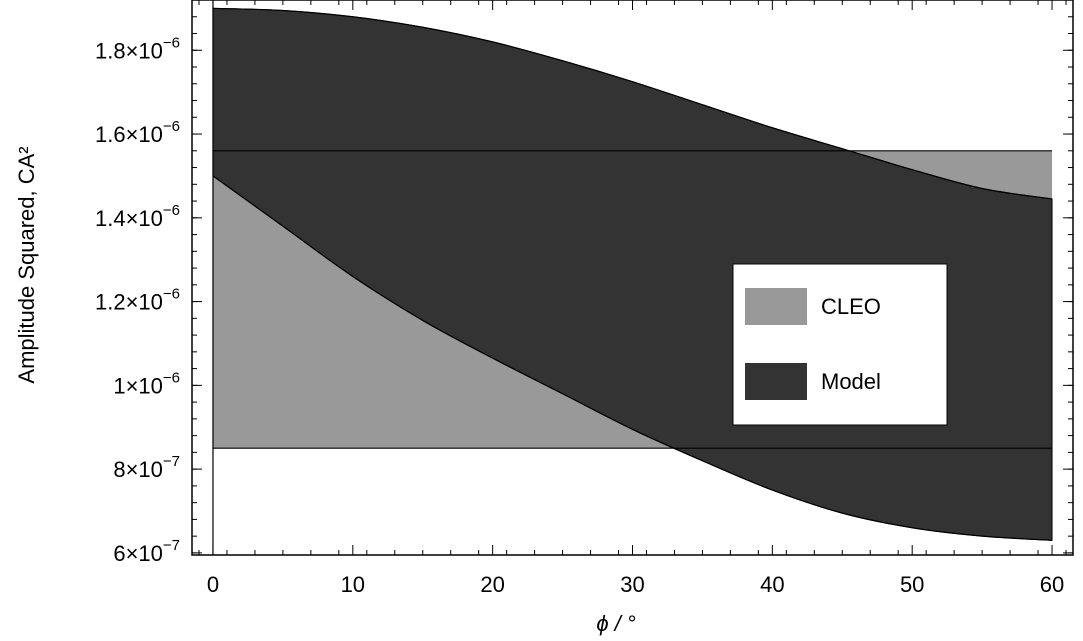 The width and height of the screenshot is (1083, 641). Describe the element at coordinates (353, 584) in the screenshot. I see `x-tick-label-10: 10` at that location.